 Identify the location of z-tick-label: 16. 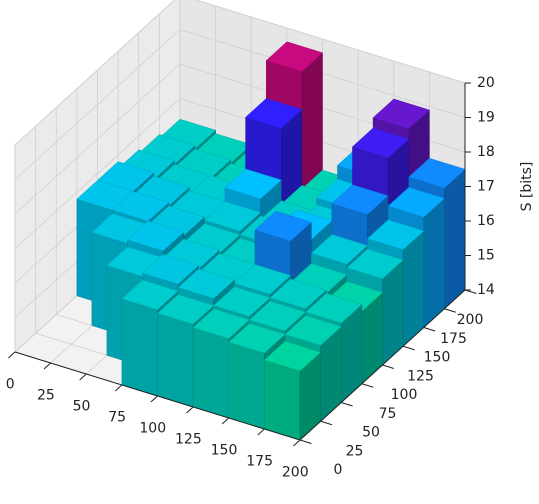
(486, 221).